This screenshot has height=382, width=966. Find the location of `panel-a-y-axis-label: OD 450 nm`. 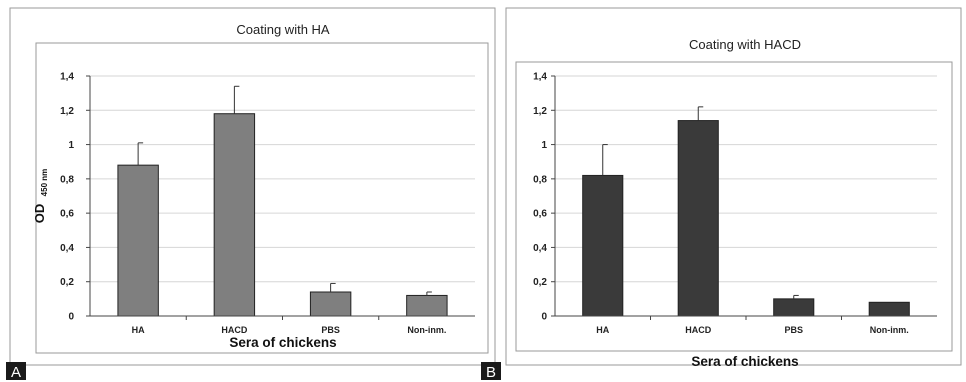

panel-a-y-axis-label: OD 450 nm is located at coordinates (40, 196).